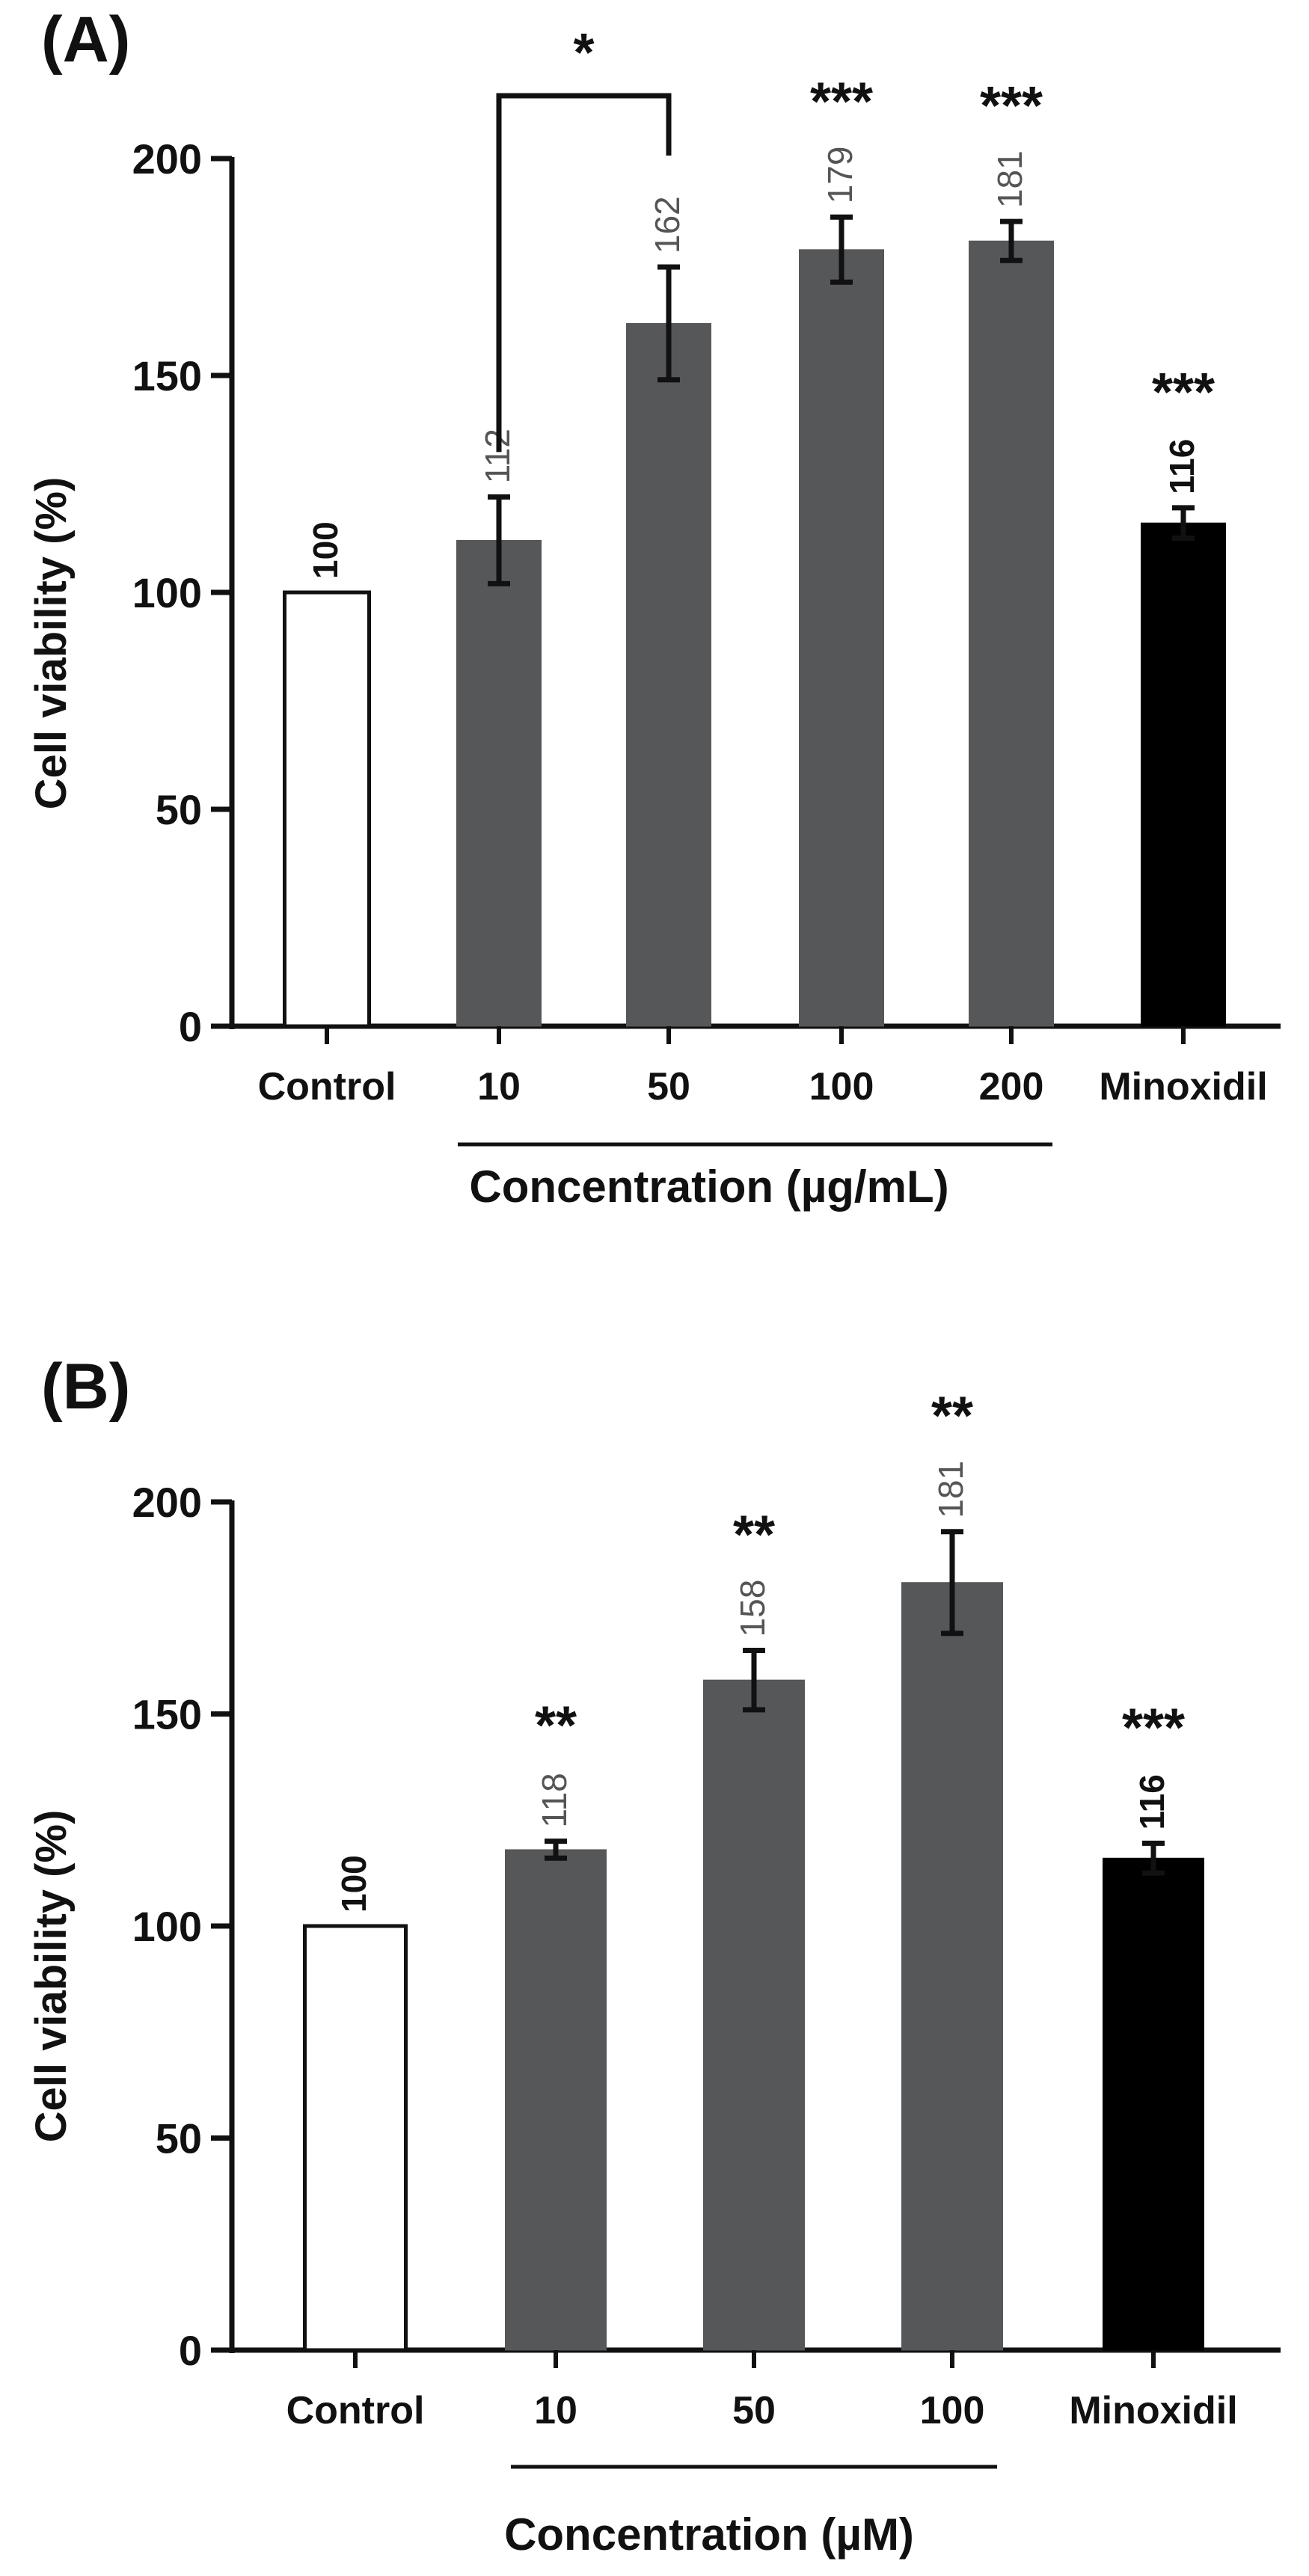 The width and height of the screenshot is (1309, 2576). I want to click on panel-a-comparison-marker: *, so click(583, 53).